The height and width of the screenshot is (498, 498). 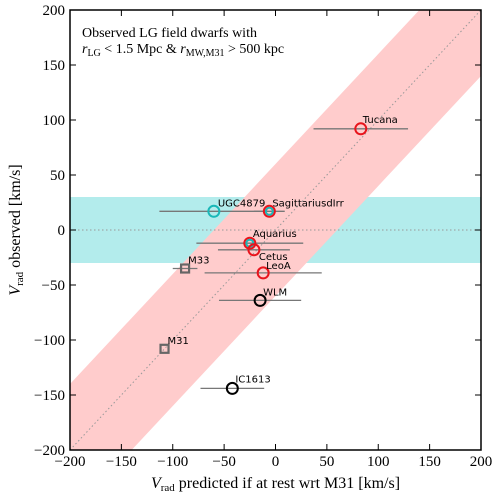 I want to click on y-label: Vrad observed [km/s], so click(x=16, y=229).